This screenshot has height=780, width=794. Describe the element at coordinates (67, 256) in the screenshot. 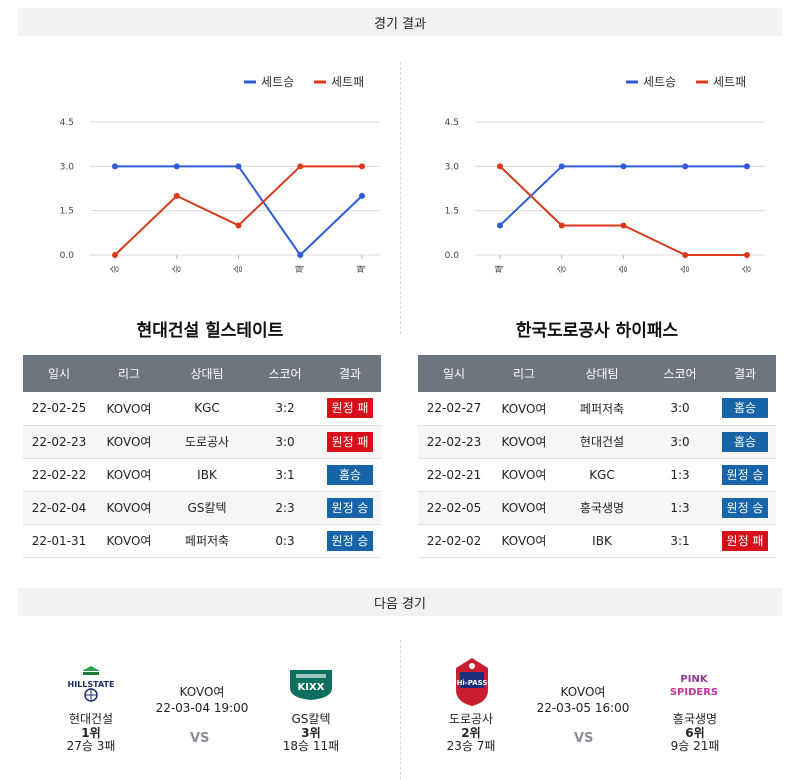

I see `y-tick-label: 0.0` at that location.